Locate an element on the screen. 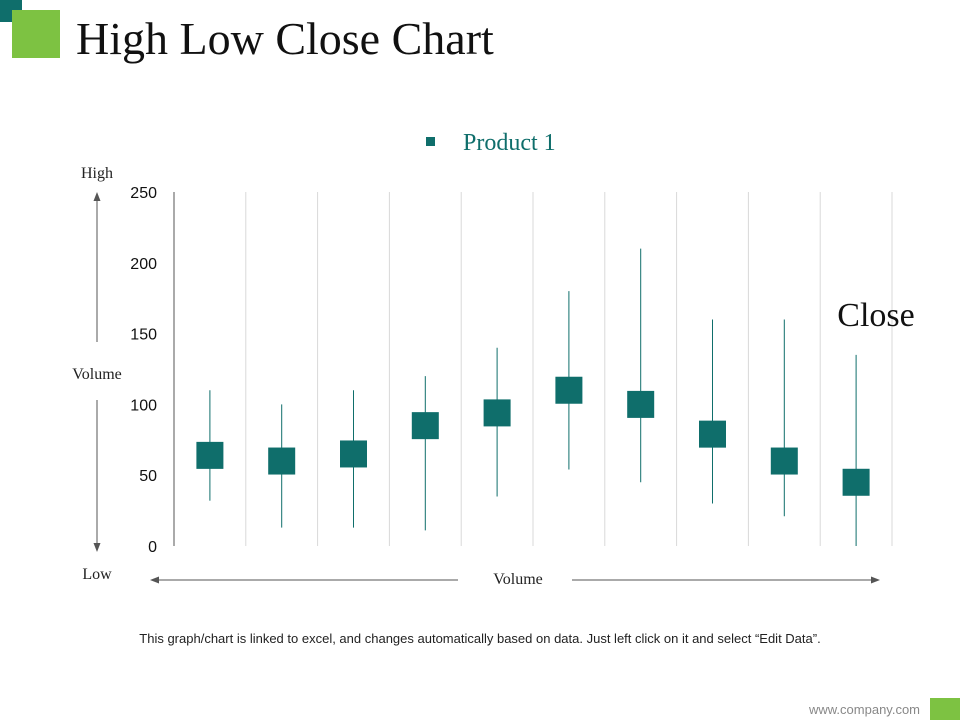  x-arrow-left-head is located at coordinates (154, 580).